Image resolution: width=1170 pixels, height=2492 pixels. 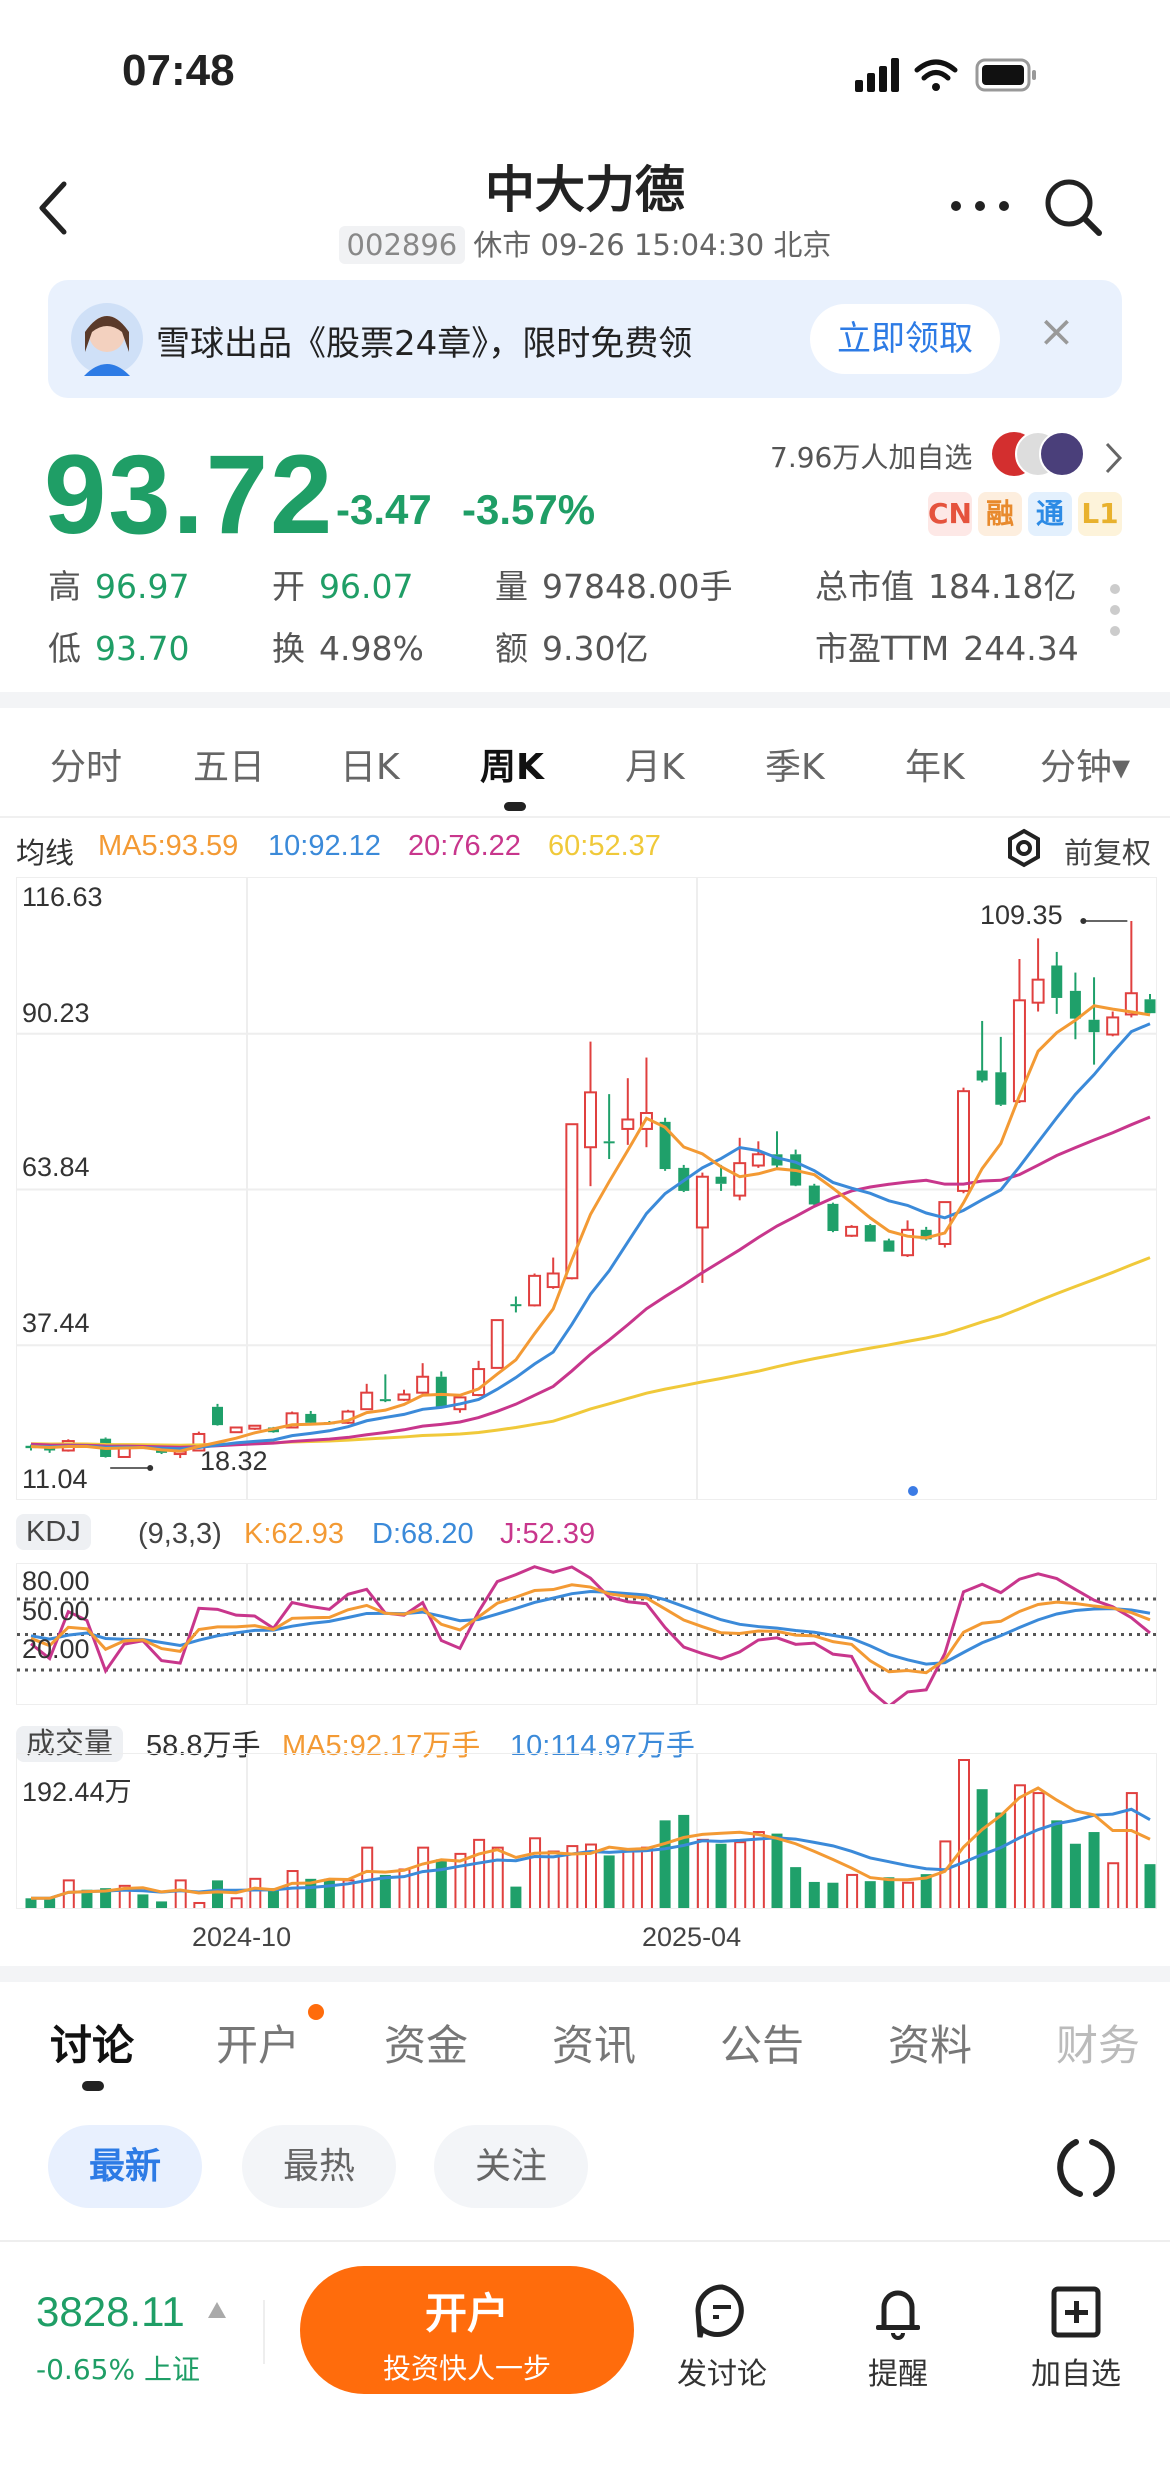 What do you see at coordinates (370, 767) in the screenshot?
I see `tab-daily: 日K` at bounding box center [370, 767].